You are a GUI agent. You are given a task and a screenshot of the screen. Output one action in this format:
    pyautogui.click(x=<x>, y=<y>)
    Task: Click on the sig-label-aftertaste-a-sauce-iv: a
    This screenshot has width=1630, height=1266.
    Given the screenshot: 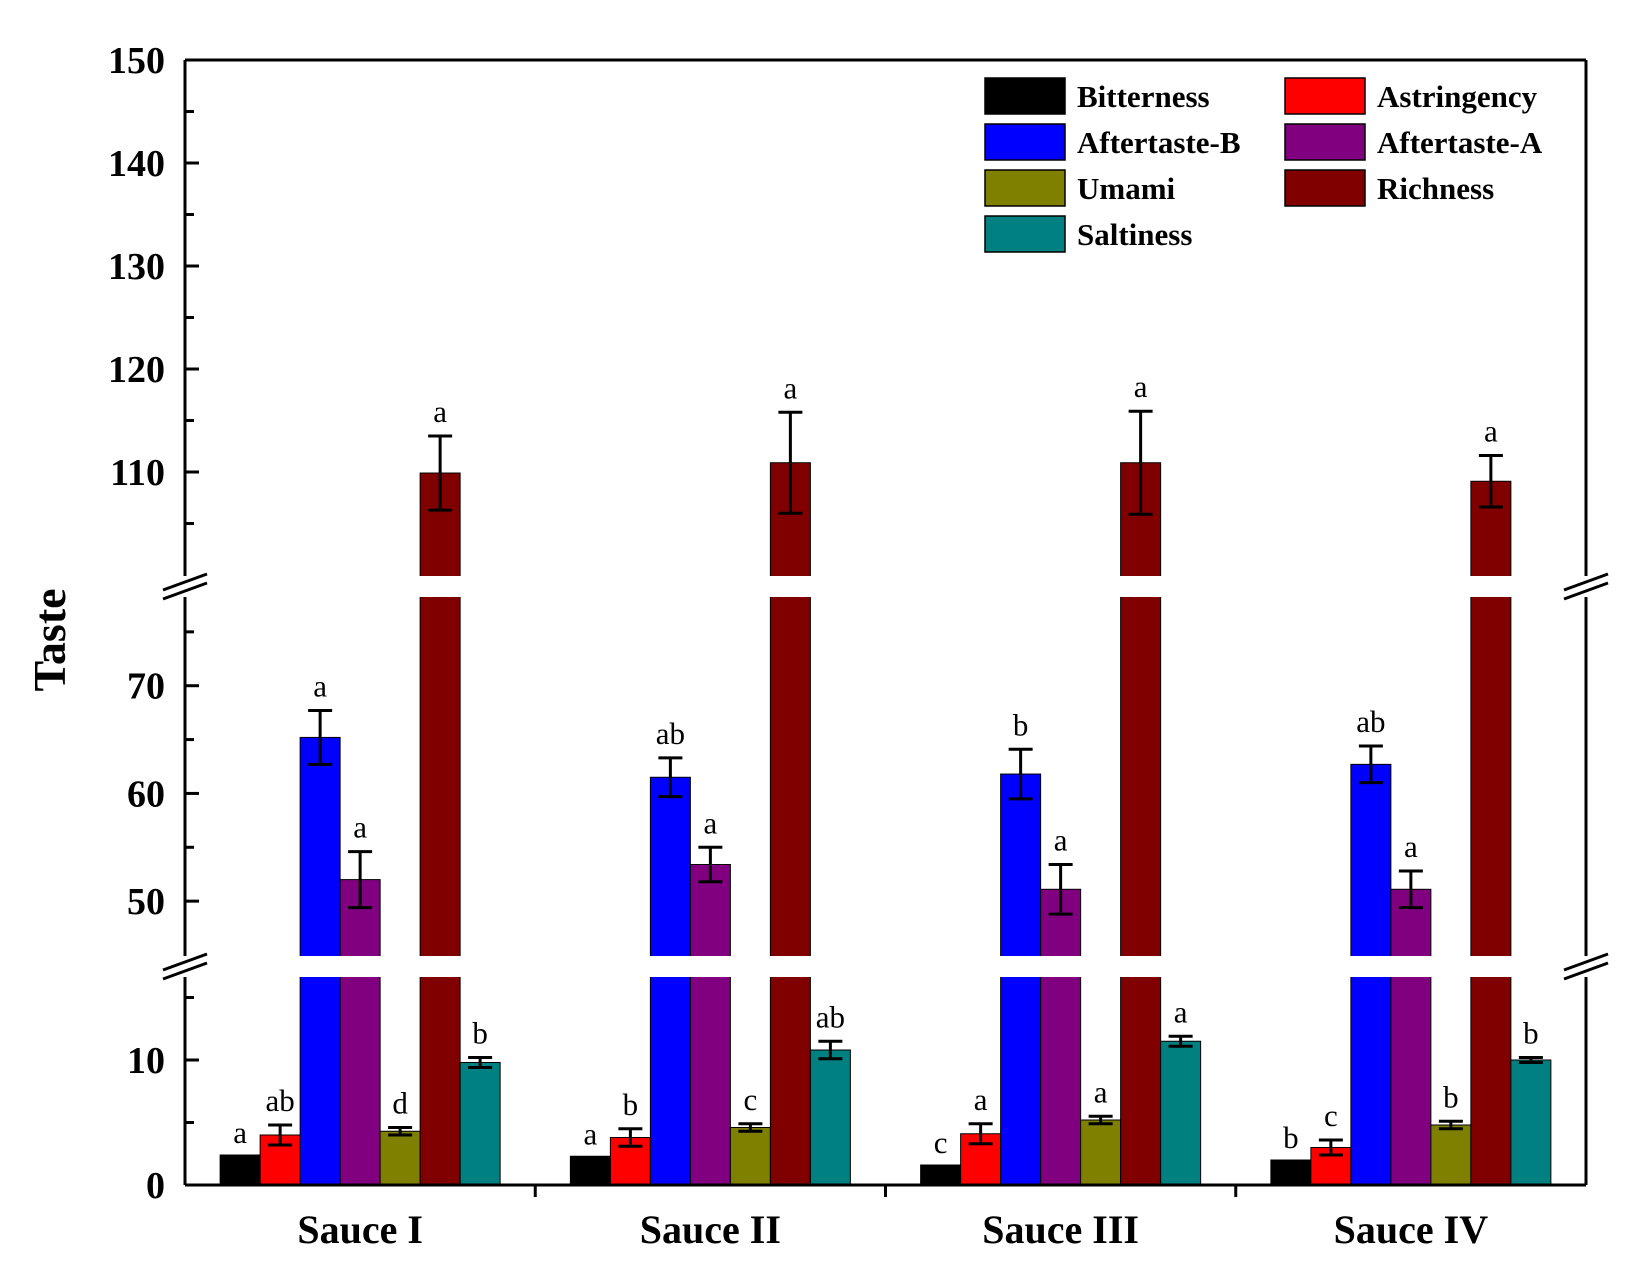 What is the action you would take?
    pyautogui.click(x=1411, y=846)
    